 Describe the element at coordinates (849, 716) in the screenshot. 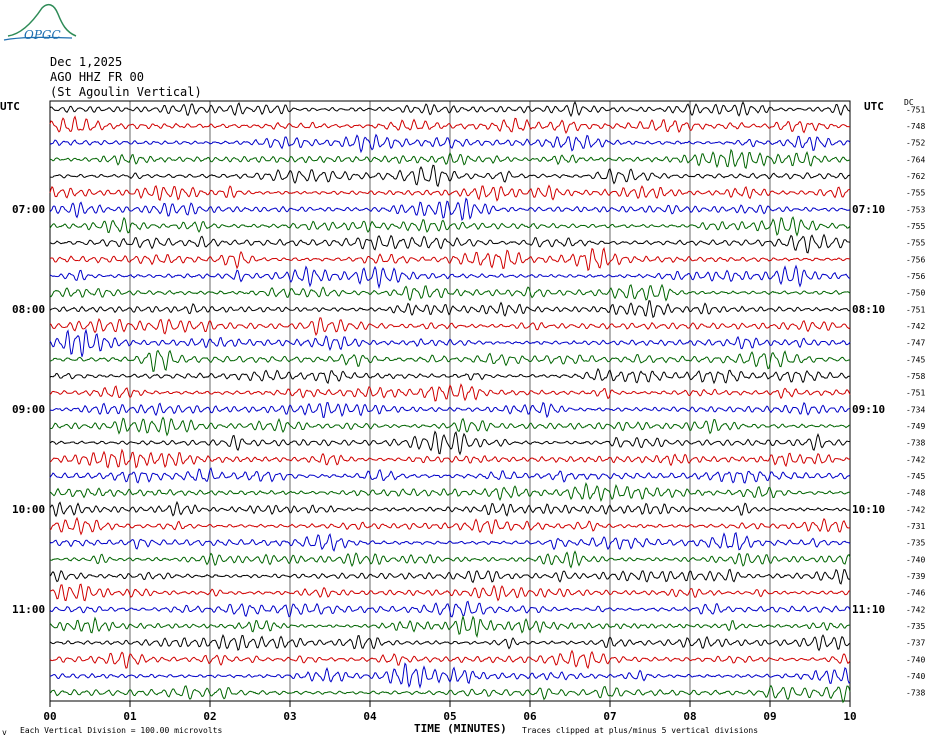

I see `x-tick-label: 10` at that location.